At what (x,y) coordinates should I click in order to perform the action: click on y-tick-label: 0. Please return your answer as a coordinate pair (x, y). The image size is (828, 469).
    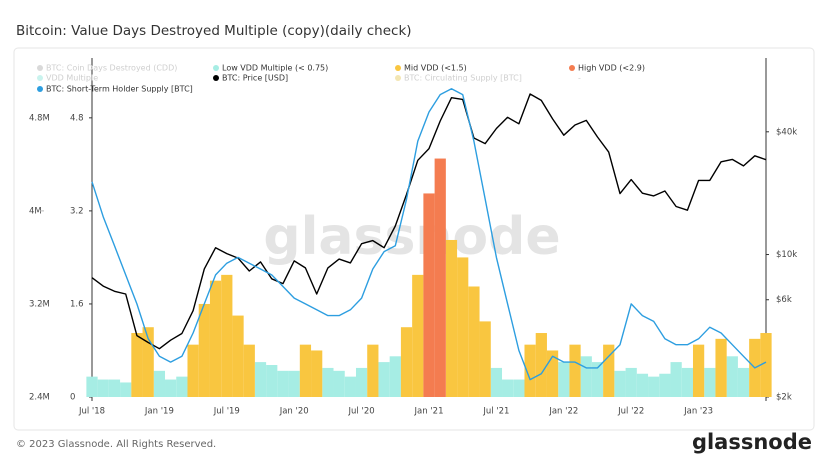
    Looking at the image, I should click on (72, 398).